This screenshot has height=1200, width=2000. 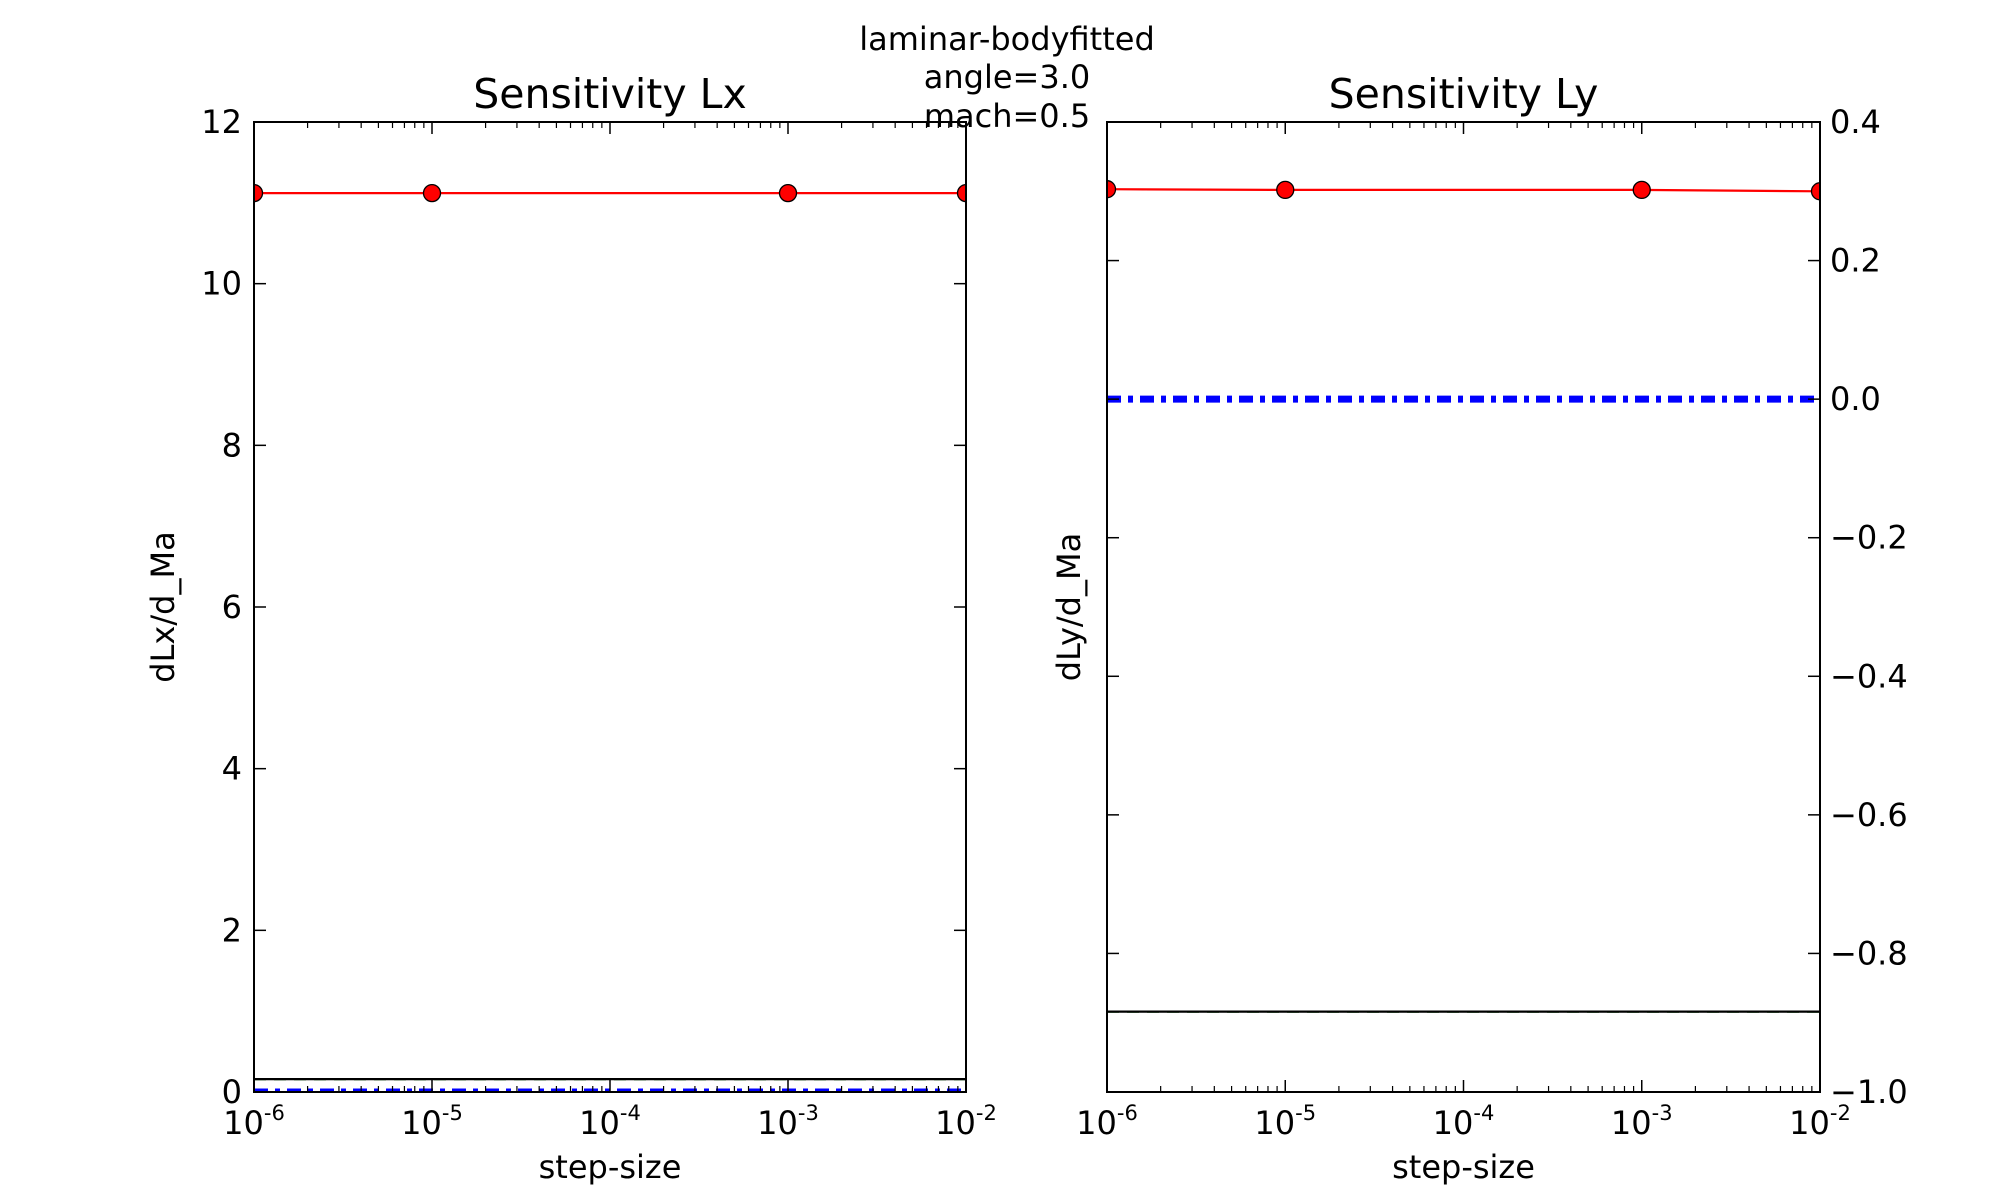 What do you see at coordinates (232, 769) in the screenshot?
I see `y-tick-label: 4` at bounding box center [232, 769].